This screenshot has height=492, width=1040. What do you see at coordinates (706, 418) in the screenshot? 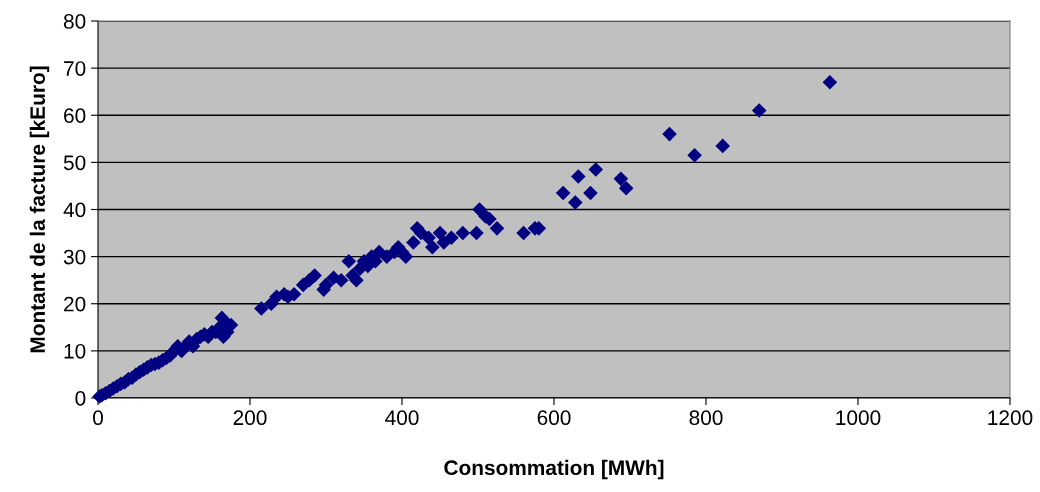
I see `x-tick-label: 800` at bounding box center [706, 418].